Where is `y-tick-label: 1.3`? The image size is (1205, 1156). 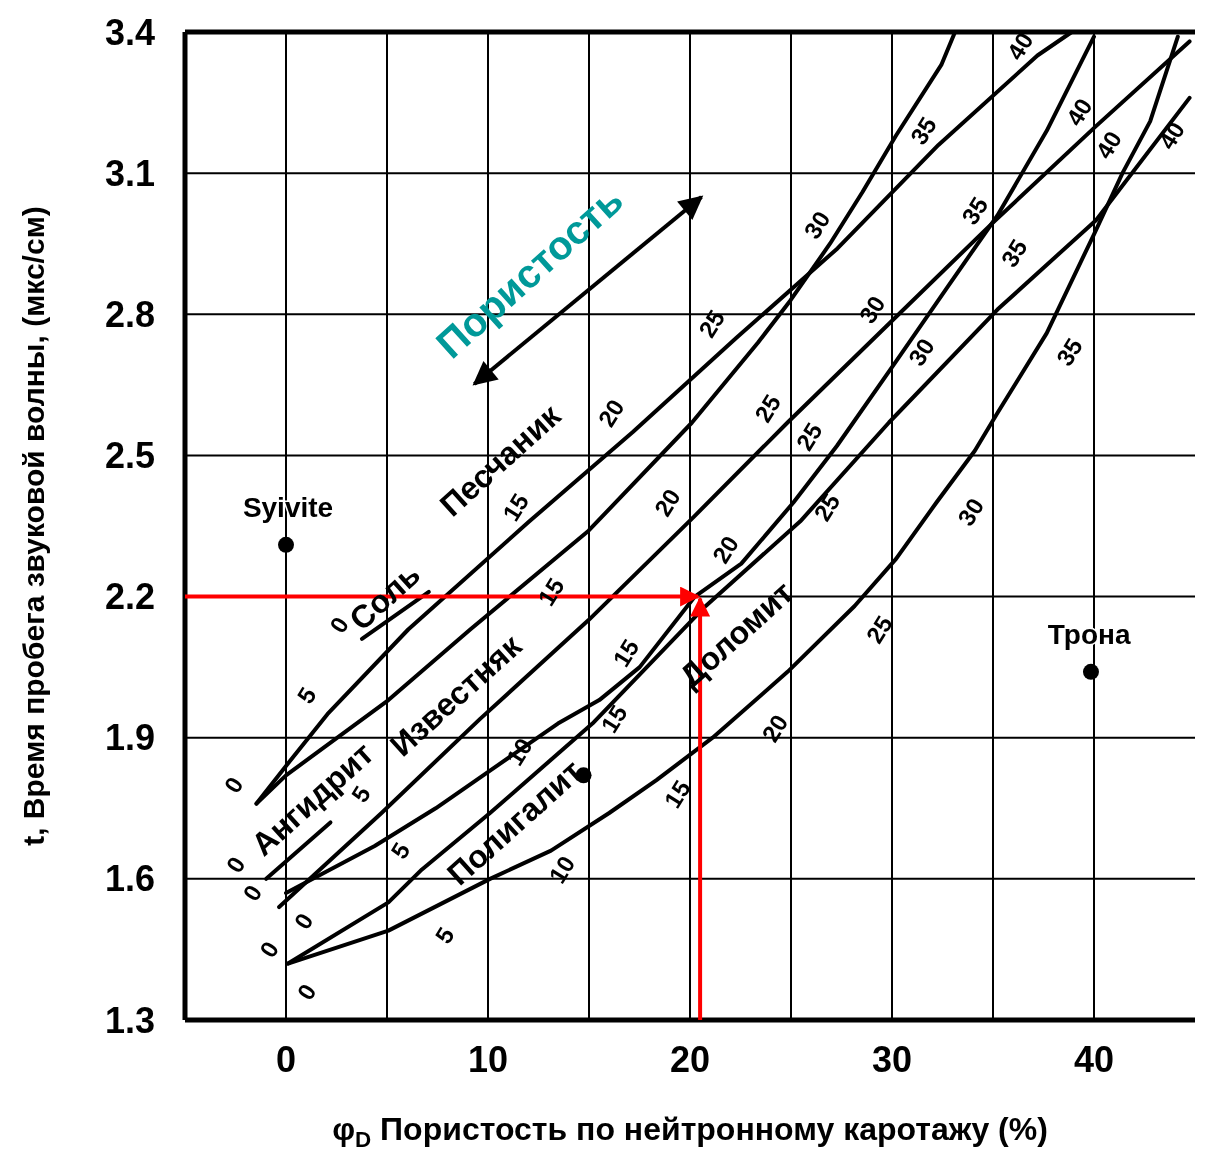 y-tick-label: 1.3 is located at coordinates (129, 1020).